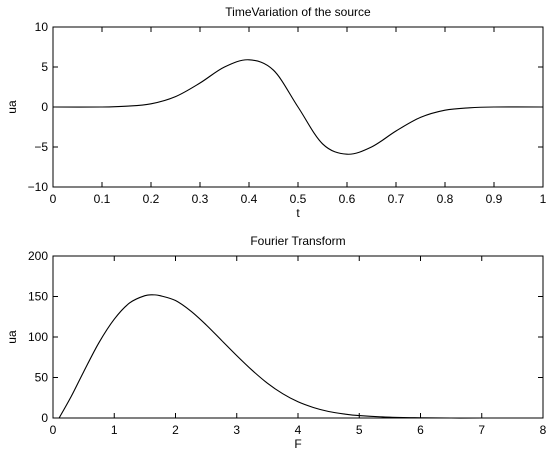 This screenshot has height=451, width=546. What do you see at coordinates (151, 199) in the screenshot?
I see `x-tick-label: 0.2` at bounding box center [151, 199].